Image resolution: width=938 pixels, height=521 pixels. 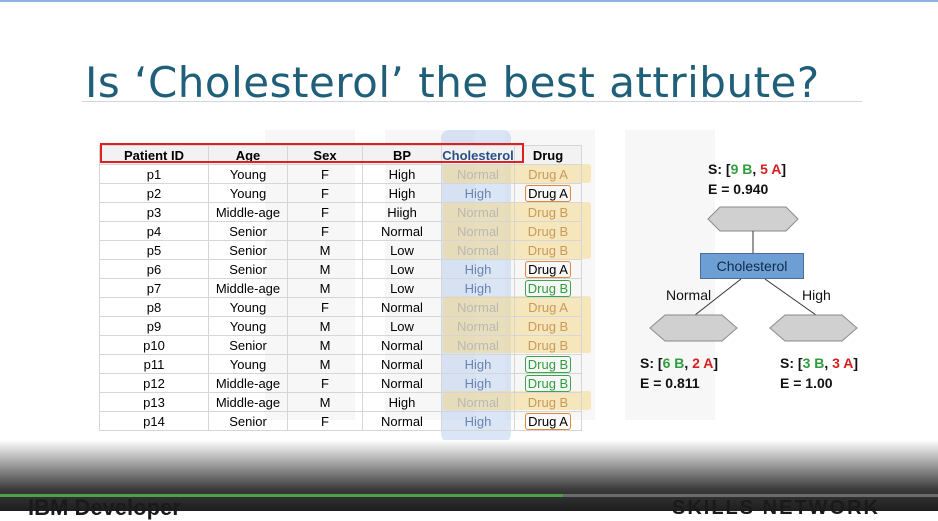 What do you see at coordinates (154, 288) in the screenshot?
I see `table-cell: p7` at bounding box center [154, 288].